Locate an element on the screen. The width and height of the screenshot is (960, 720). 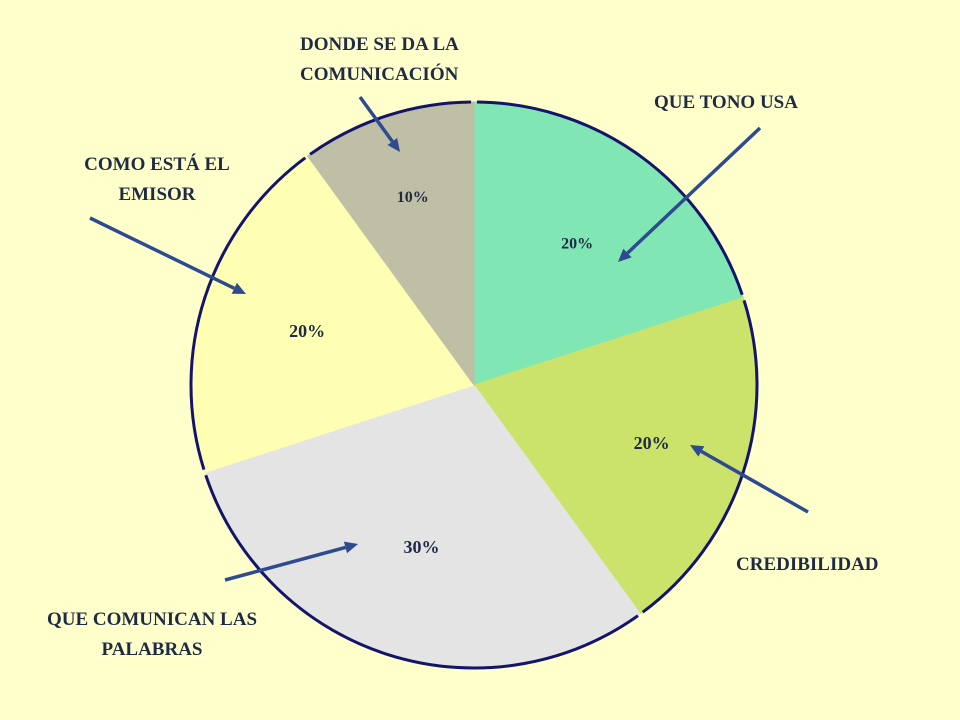
pct-label-credibilidad: 20% is located at coordinates (652, 443).